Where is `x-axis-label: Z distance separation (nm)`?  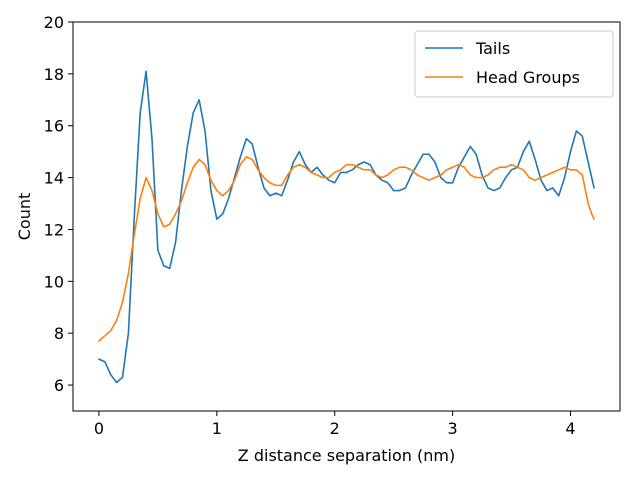
x-axis-label: Z distance separation (nm) is located at coordinates (346, 455).